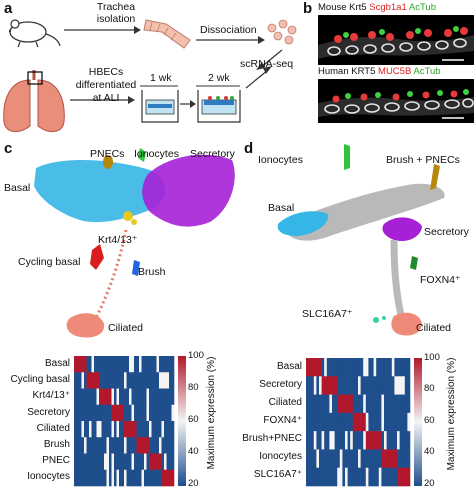  What do you see at coordinates (277, 474) in the screenshot?
I see `heatmap-d-row-label: SLC16A7⁺` at bounding box center [277, 474].